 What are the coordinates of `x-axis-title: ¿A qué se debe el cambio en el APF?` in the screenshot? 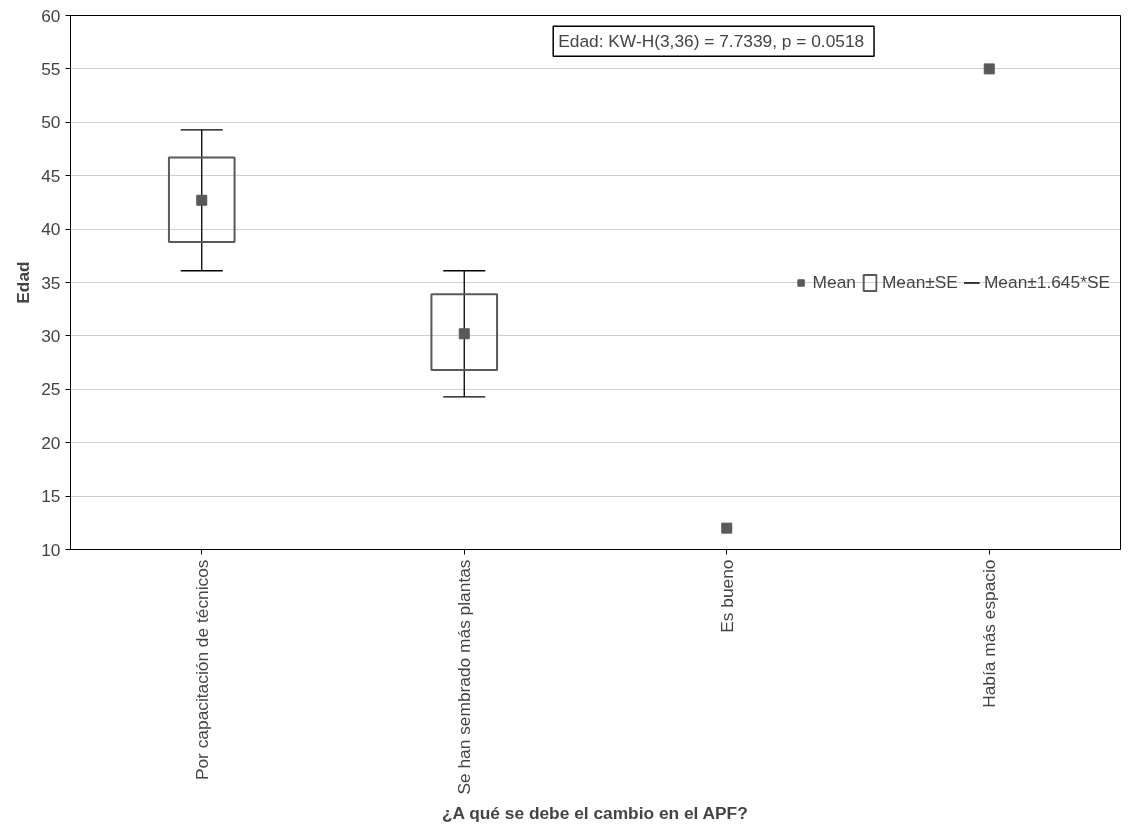 It's located at (594, 812).